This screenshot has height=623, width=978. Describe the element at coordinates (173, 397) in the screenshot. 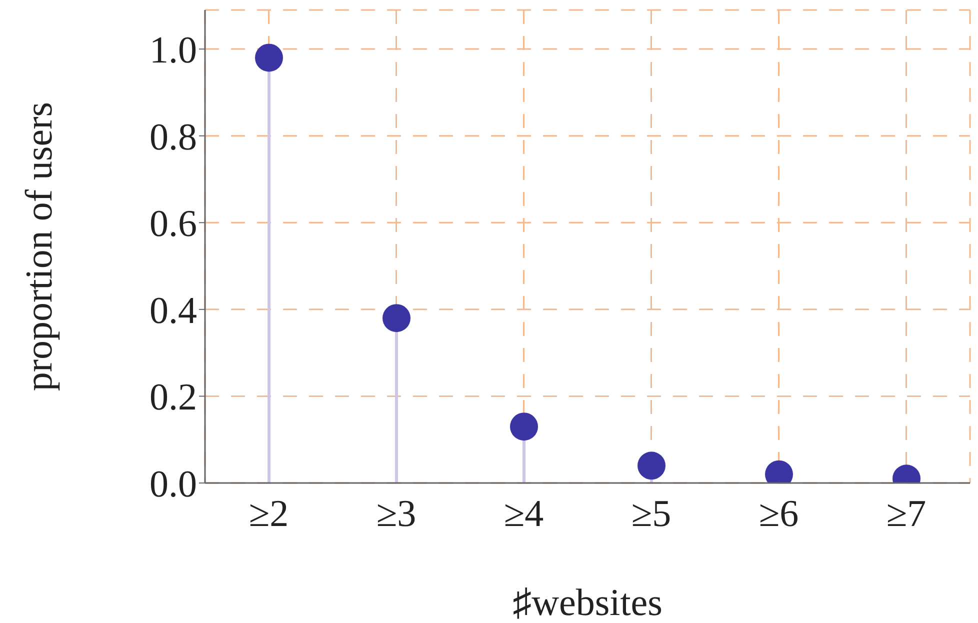

I see `y-tick-label: 0.2` at that location.